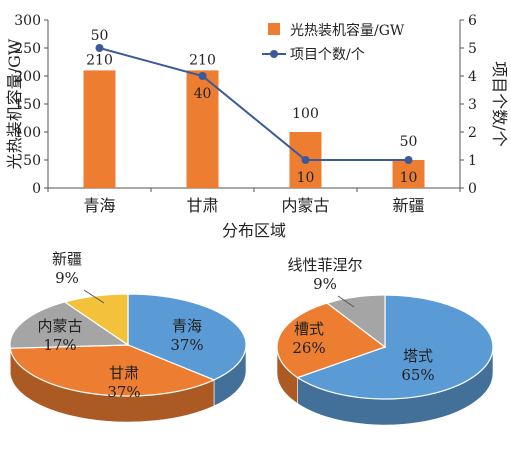 The width and height of the screenshot is (511, 457). What do you see at coordinates (418, 356) in the screenshot?
I see `pie-slice-name: 塔式` at bounding box center [418, 356].